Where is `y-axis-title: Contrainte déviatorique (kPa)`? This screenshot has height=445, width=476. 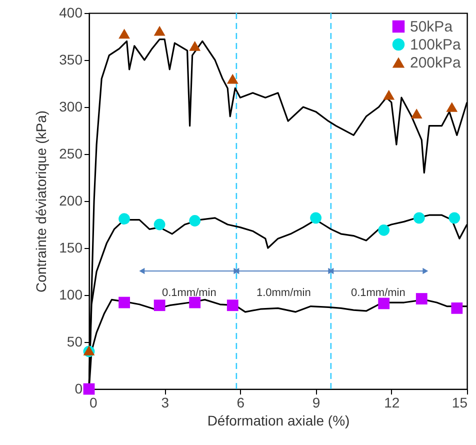
y-axis-title: Contrainte déviatorique (kPa) is located at coordinates (41, 201).